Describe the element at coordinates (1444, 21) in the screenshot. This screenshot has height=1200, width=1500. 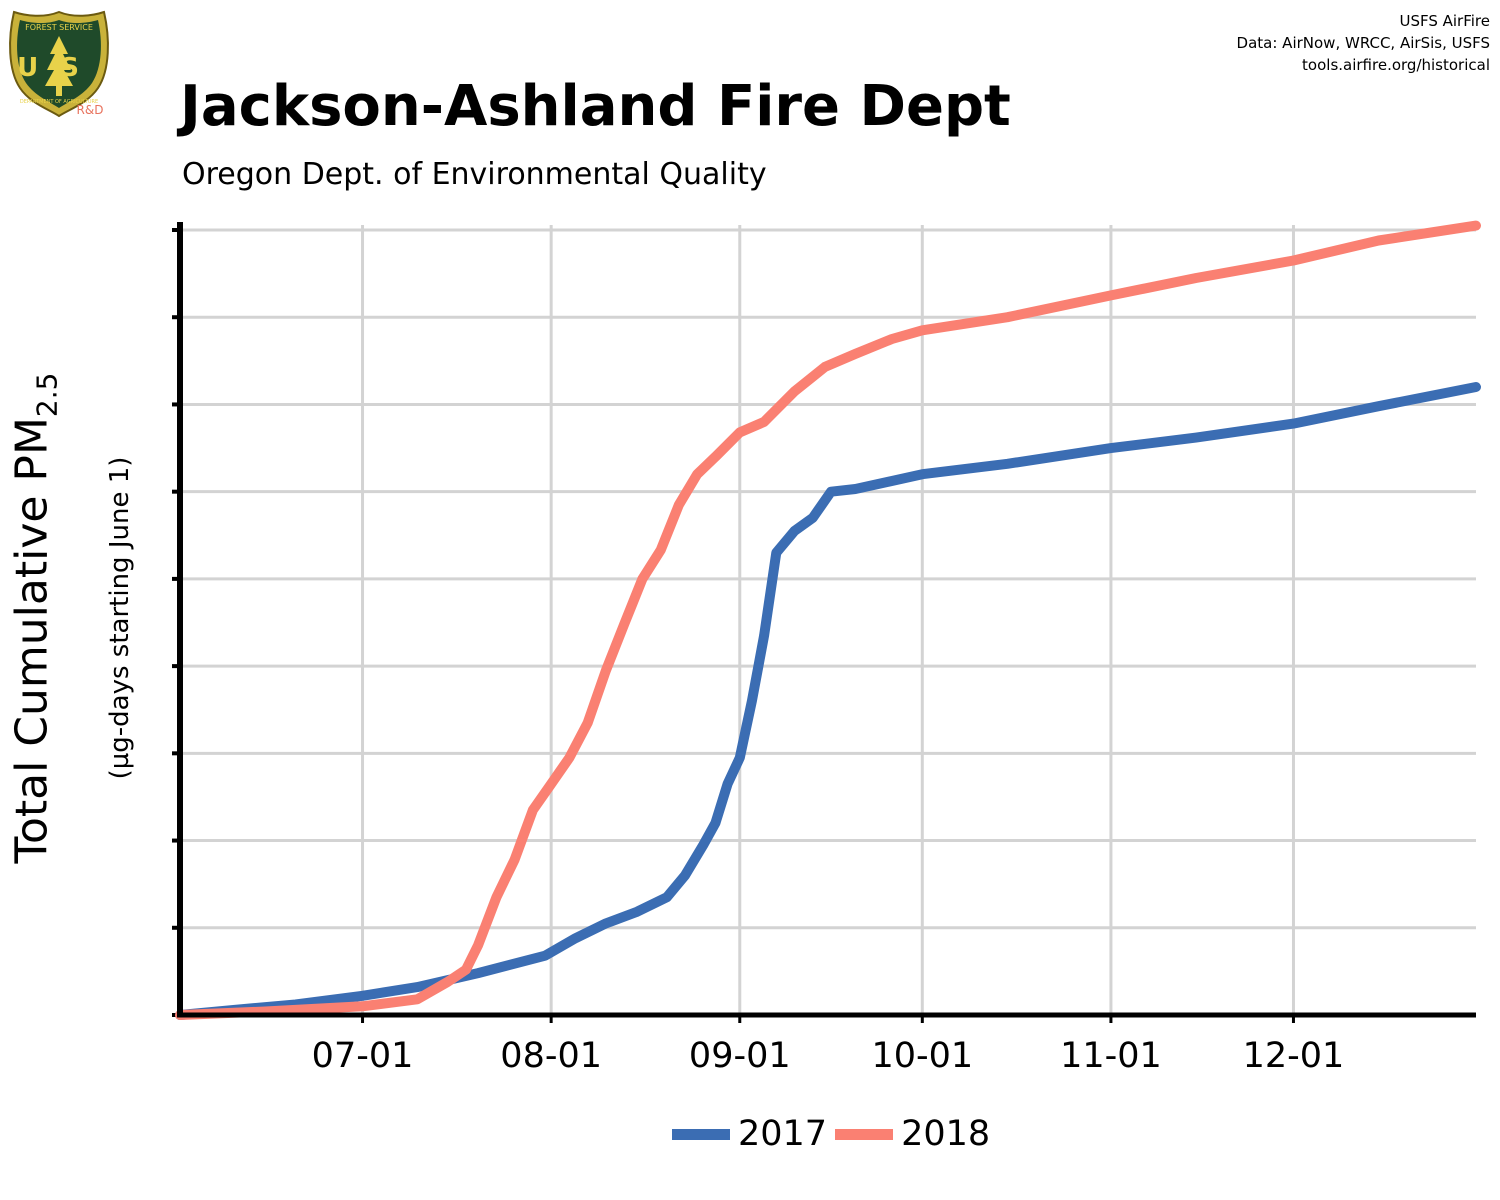
I see `credits-line1: USFS AirFire` at that location.